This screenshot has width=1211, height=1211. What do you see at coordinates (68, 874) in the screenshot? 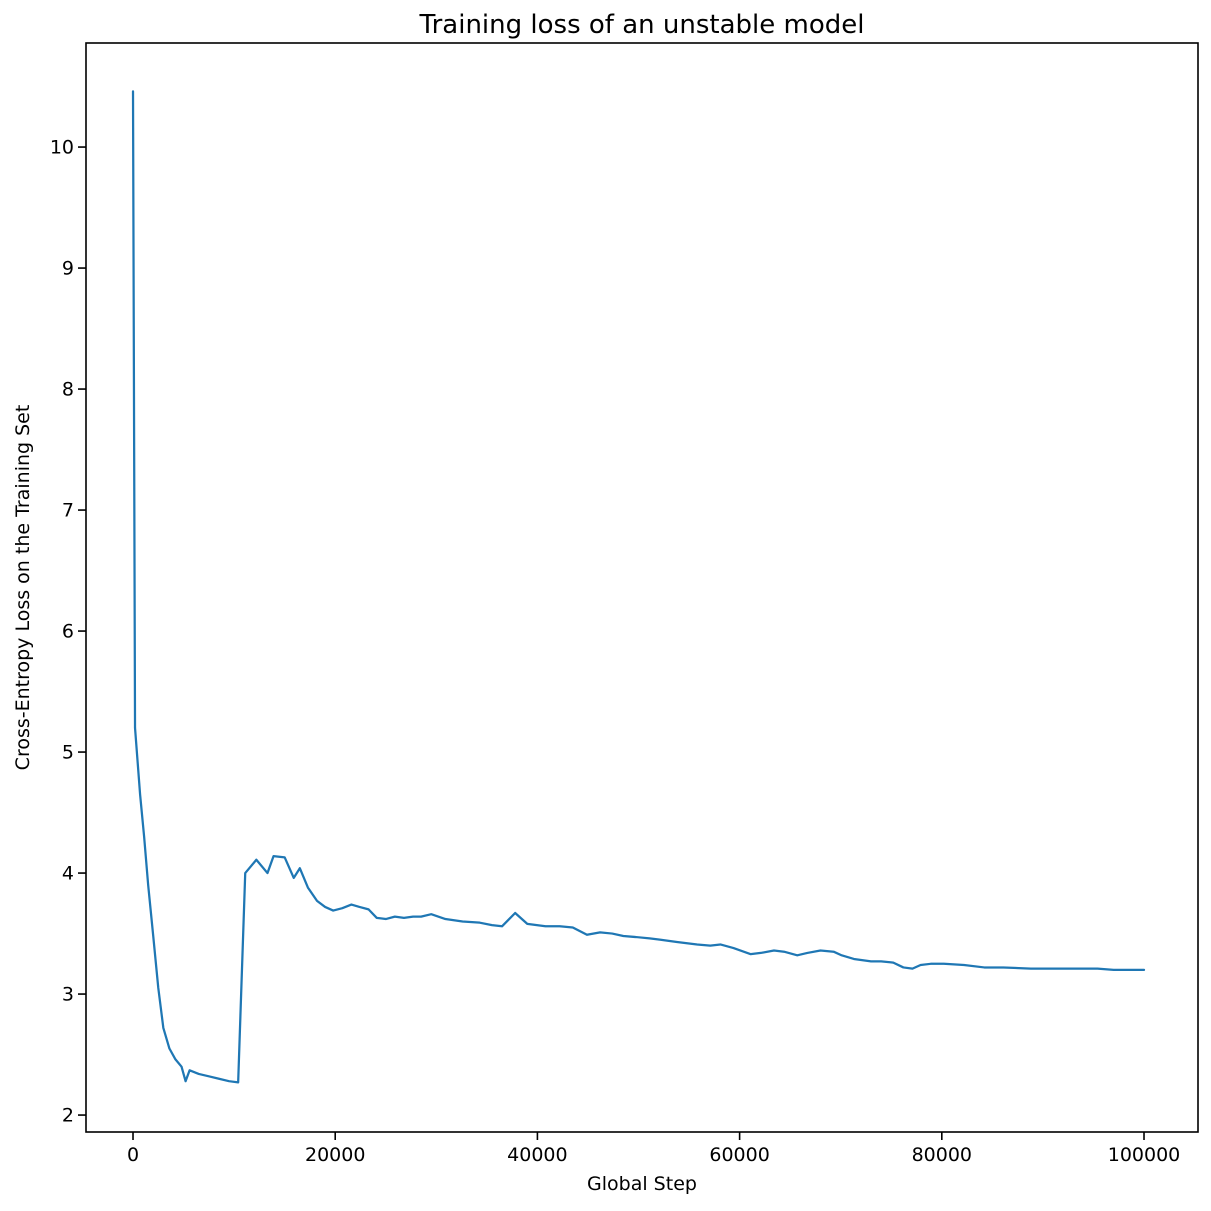
I see `y-tick-label: 4` at bounding box center [68, 874].